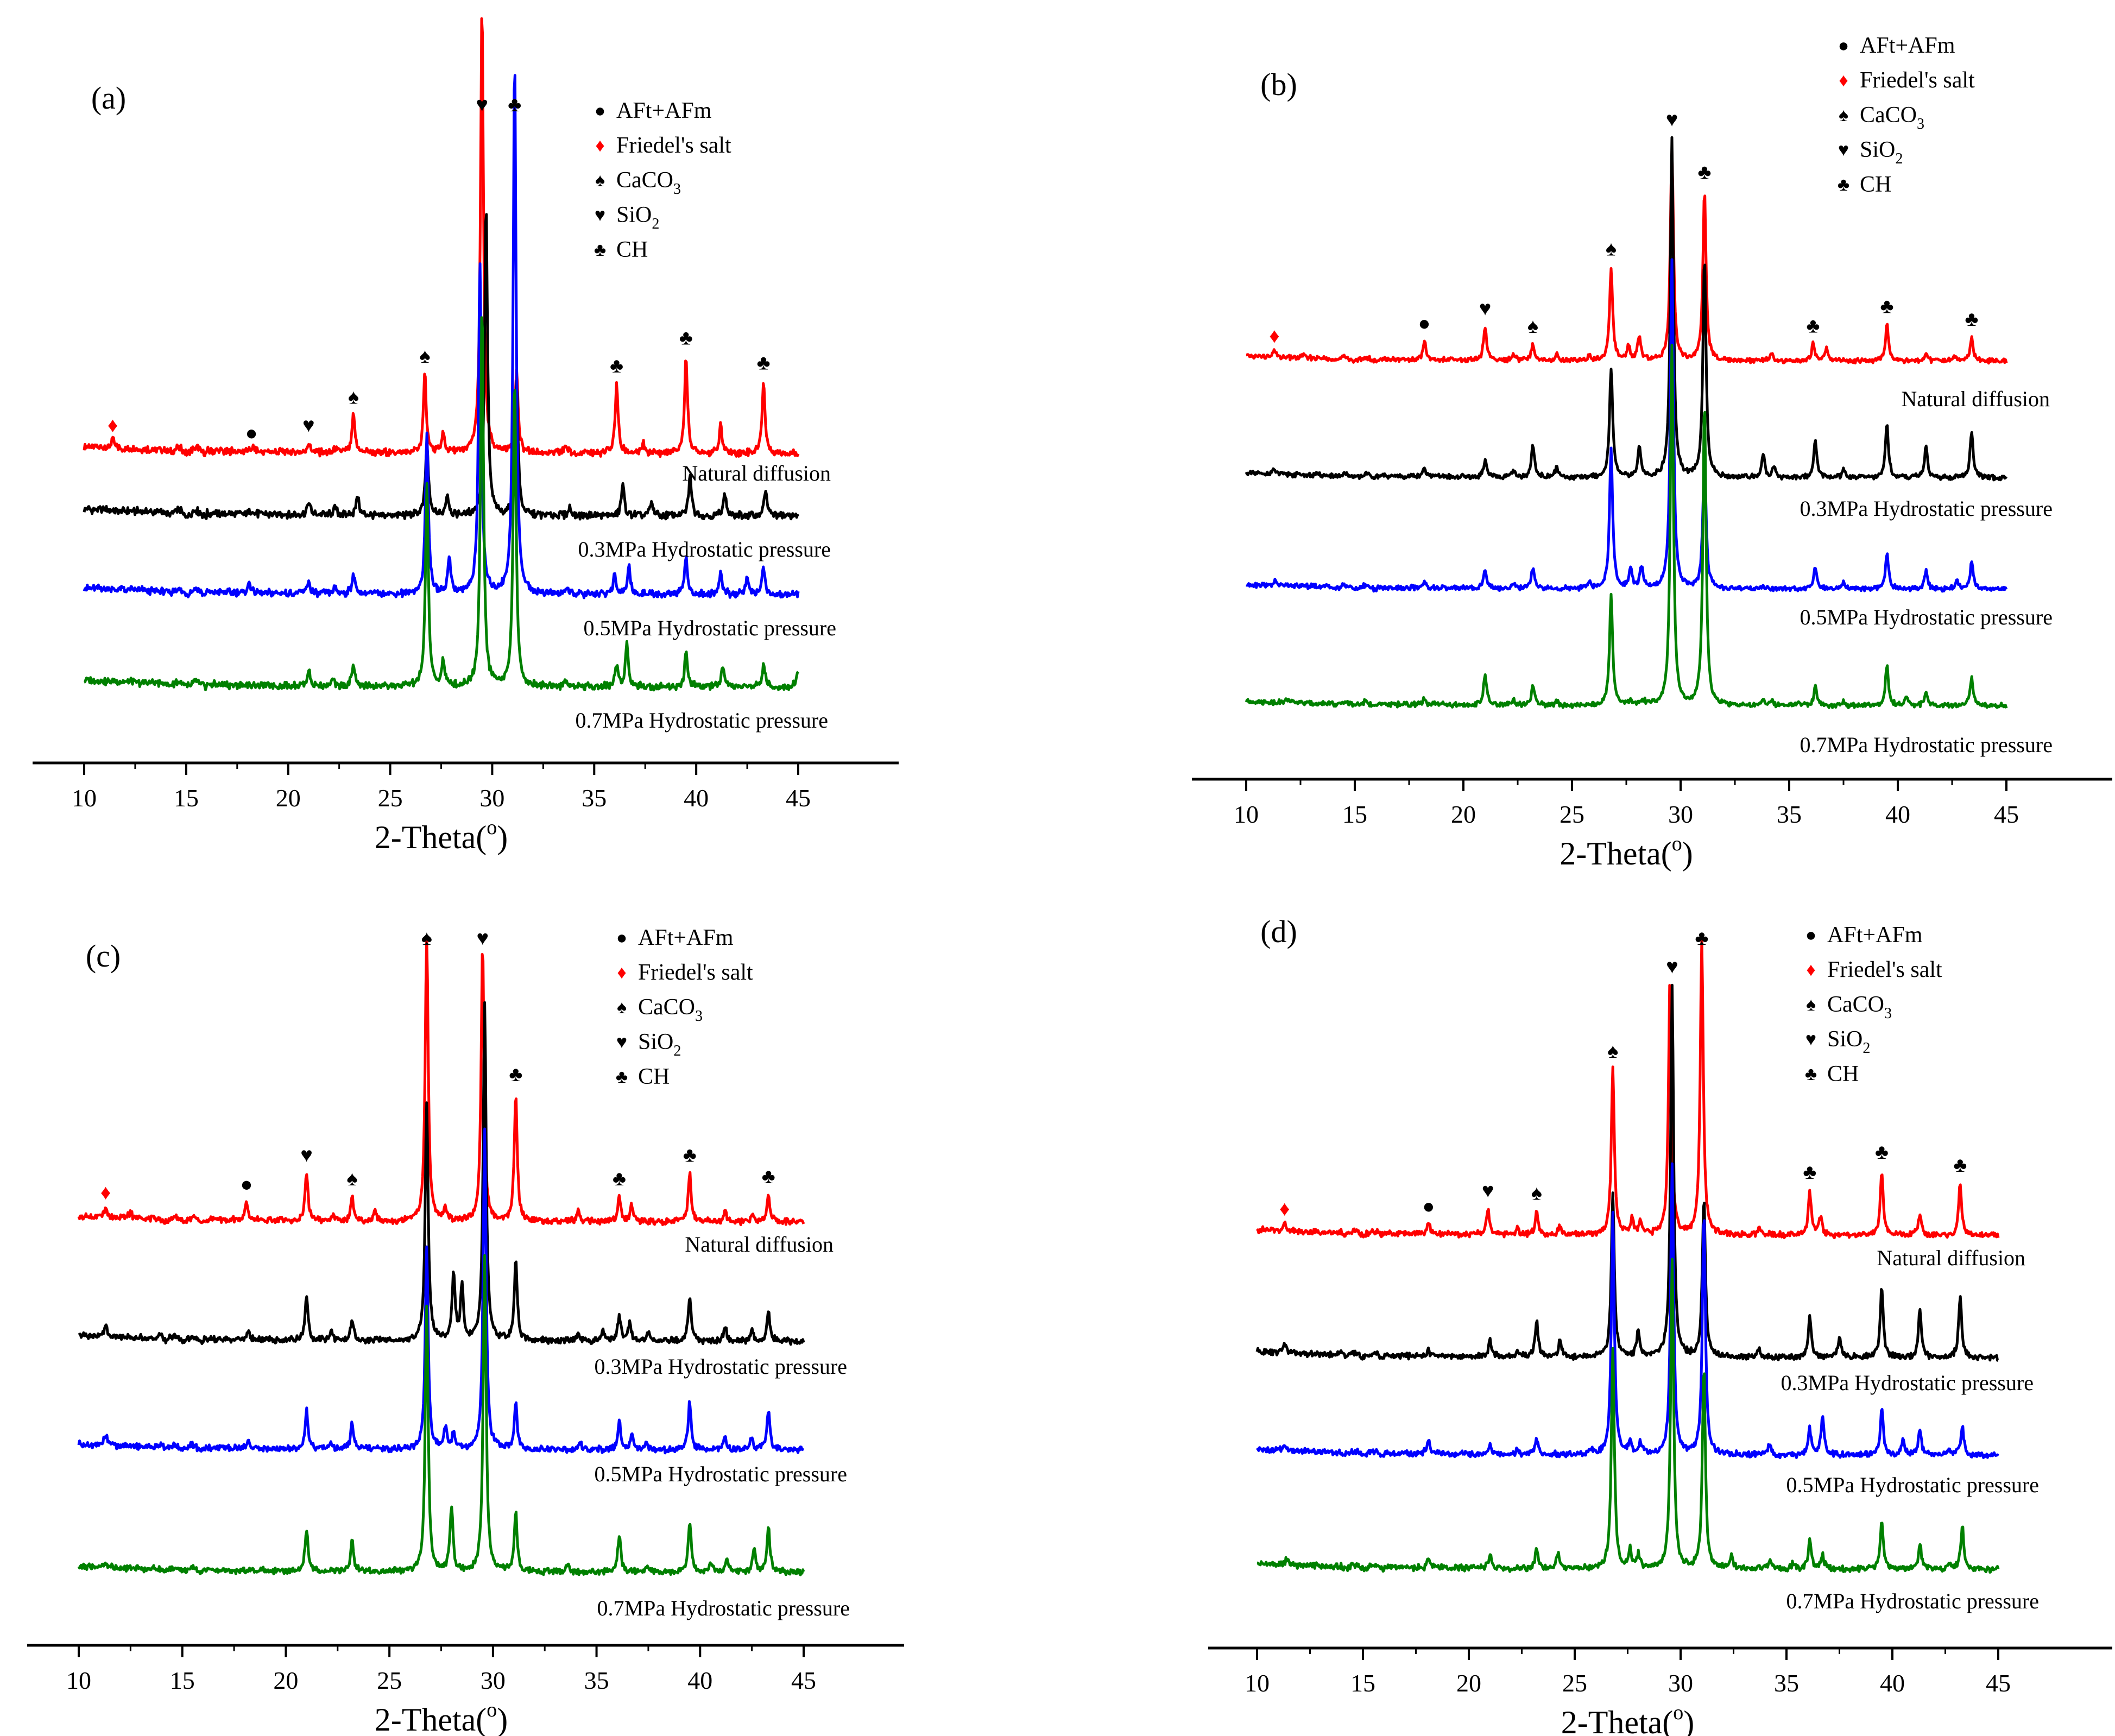 This screenshot has height=1736, width=2115. What do you see at coordinates (113, 425) in the screenshot?
I see `peak-marker-diamond: ♦` at bounding box center [113, 425].